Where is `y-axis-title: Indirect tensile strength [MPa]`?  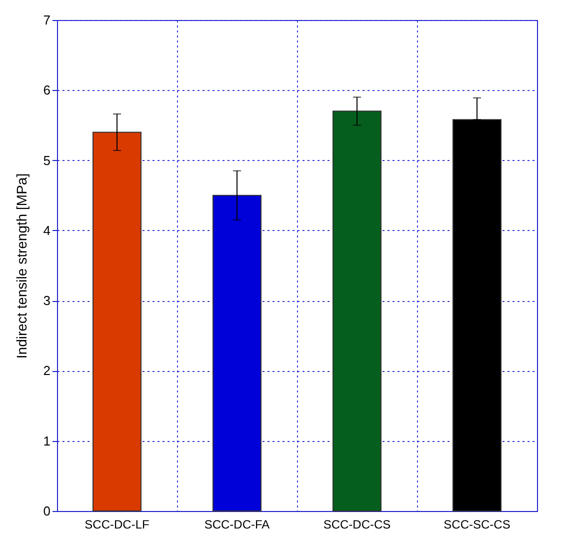
y-axis-title: Indirect tensile strength [MPa] is located at coordinates (21, 266).